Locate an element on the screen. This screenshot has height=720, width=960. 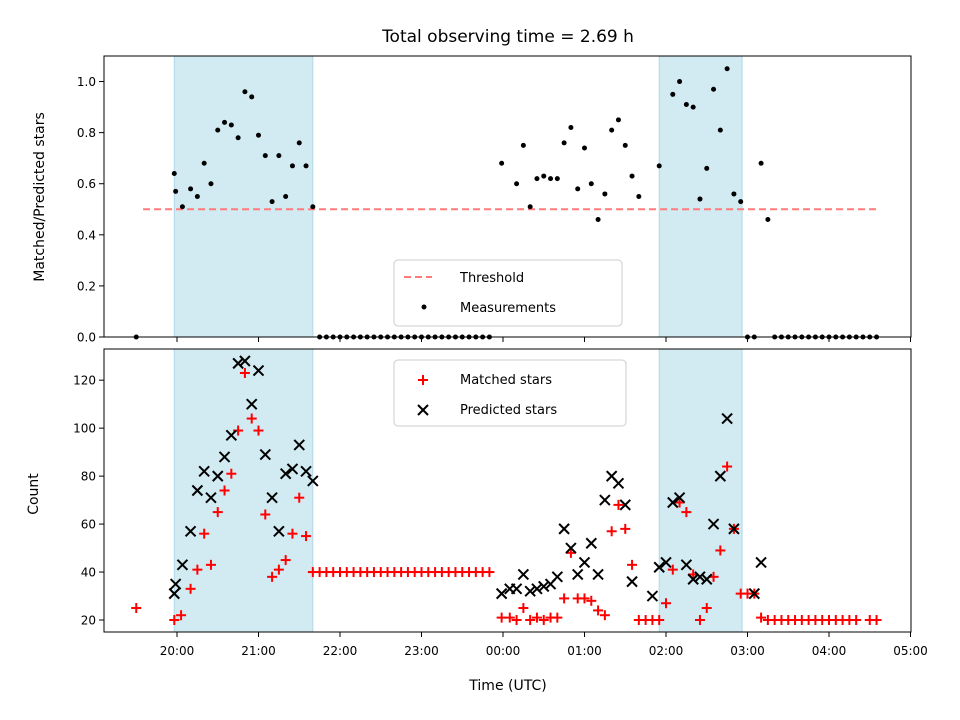
top-legend-box is located at coordinates (508, 293).